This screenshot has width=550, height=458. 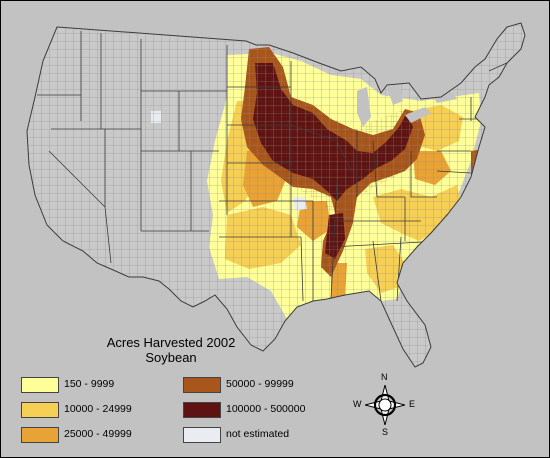 What do you see at coordinates (266, 409) in the screenshot?
I see `legend-label-5: 100000 - 500000` at bounding box center [266, 409].